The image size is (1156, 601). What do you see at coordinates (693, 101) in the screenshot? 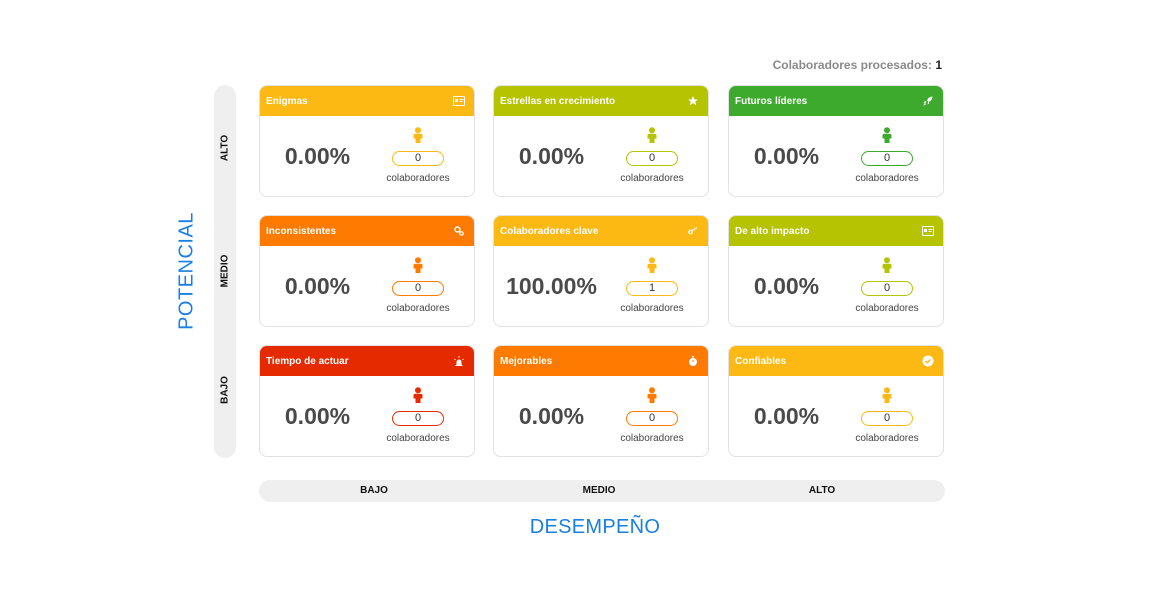
I see `star-icon` at bounding box center [693, 101].